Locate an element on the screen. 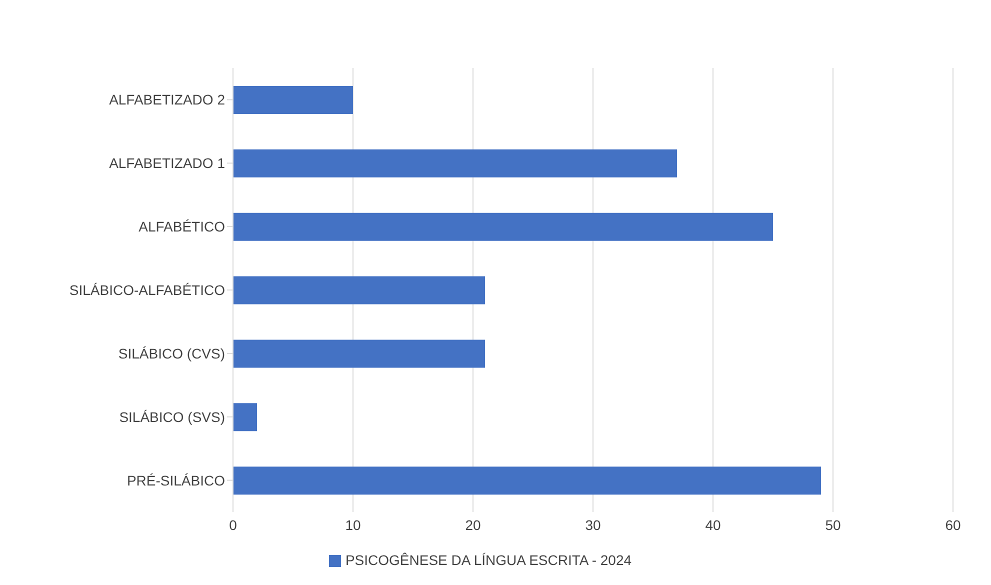 The height and width of the screenshot is (585, 991). x-tick-label: 10 is located at coordinates (353, 524).